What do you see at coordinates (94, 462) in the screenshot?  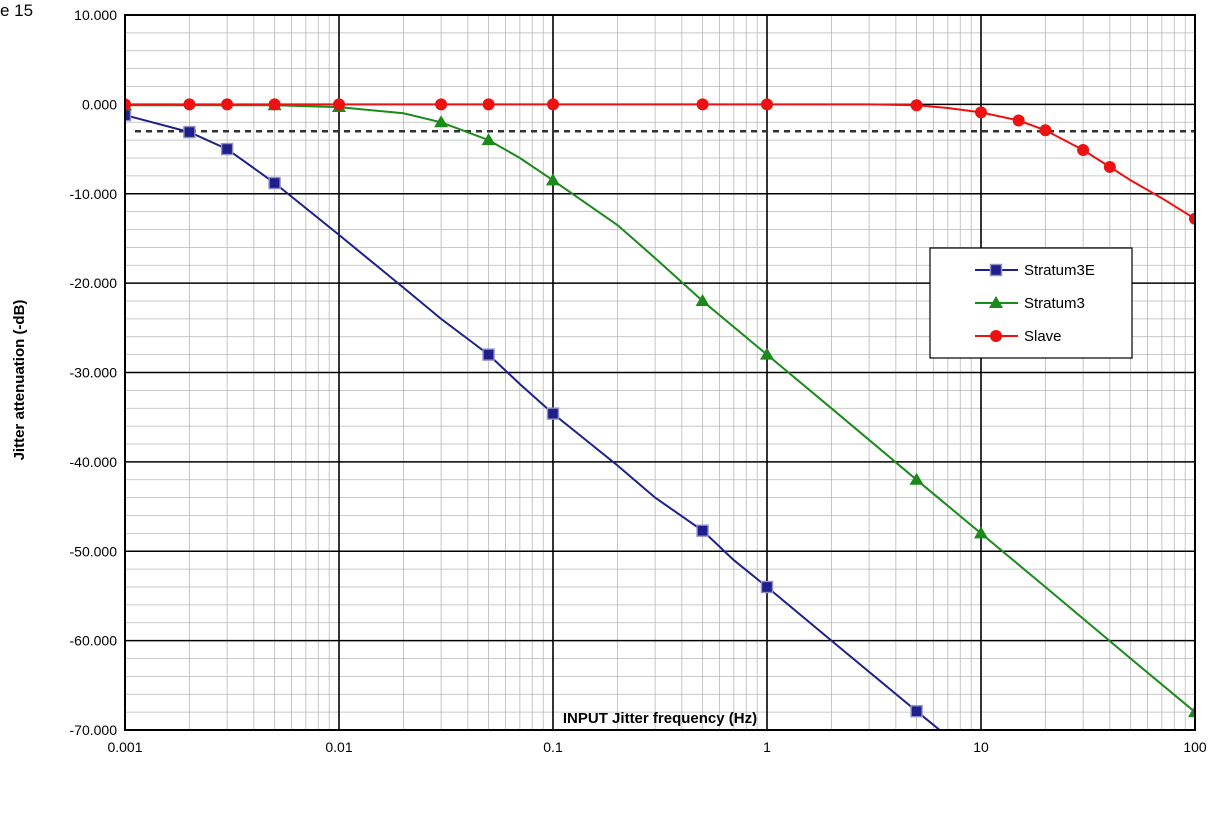 I see `y-tick-label: -40.000` at bounding box center [94, 462].